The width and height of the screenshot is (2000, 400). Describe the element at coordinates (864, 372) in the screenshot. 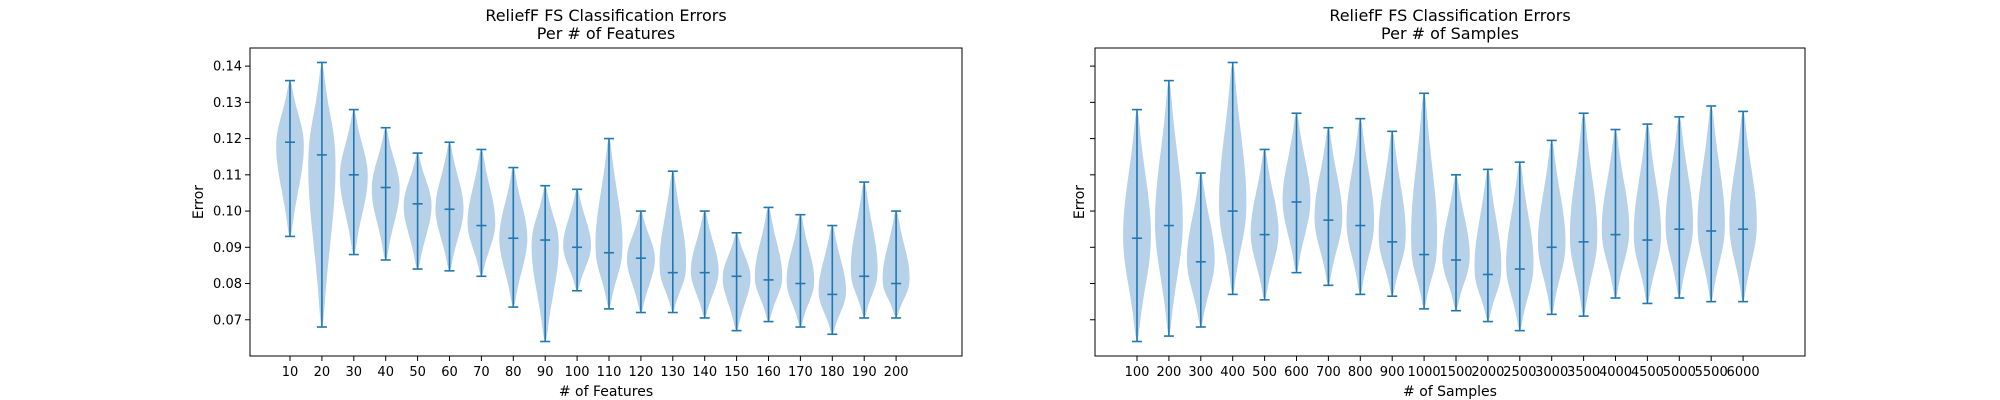

I see `x-tick-label: 190` at that location.